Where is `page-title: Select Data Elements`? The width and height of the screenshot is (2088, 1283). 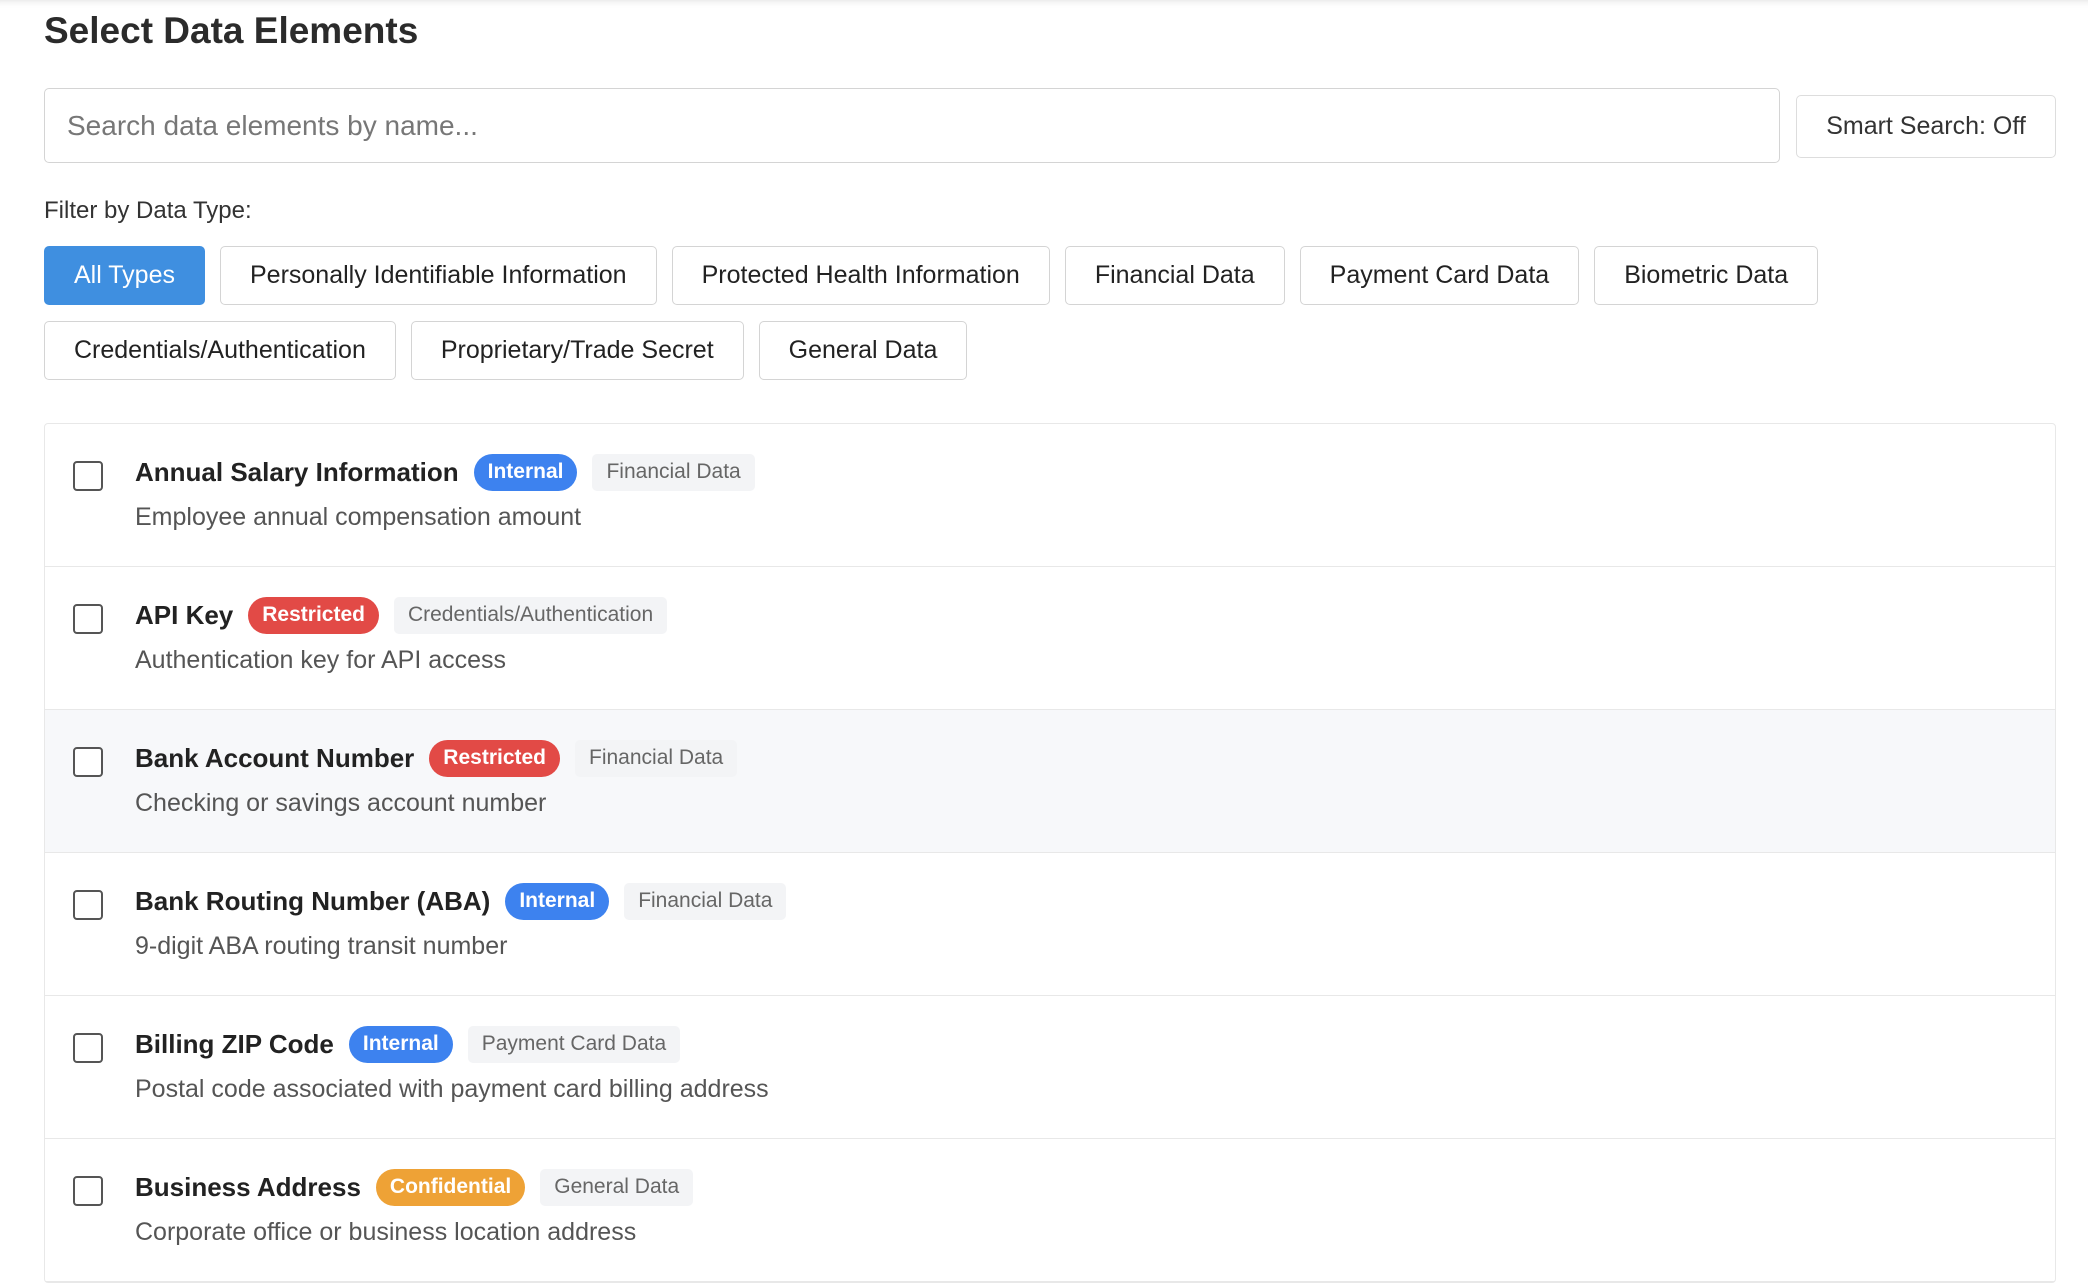
page-title: Select Data Elements is located at coordinates (231, 30).